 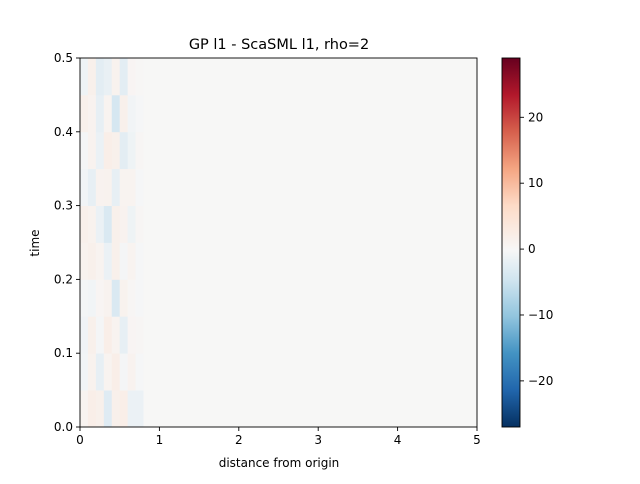 What do you see at coordinates (535, 117) in the screenshot?
I see `colorbar-tick-label: 20` at bounding box center [535, 117].